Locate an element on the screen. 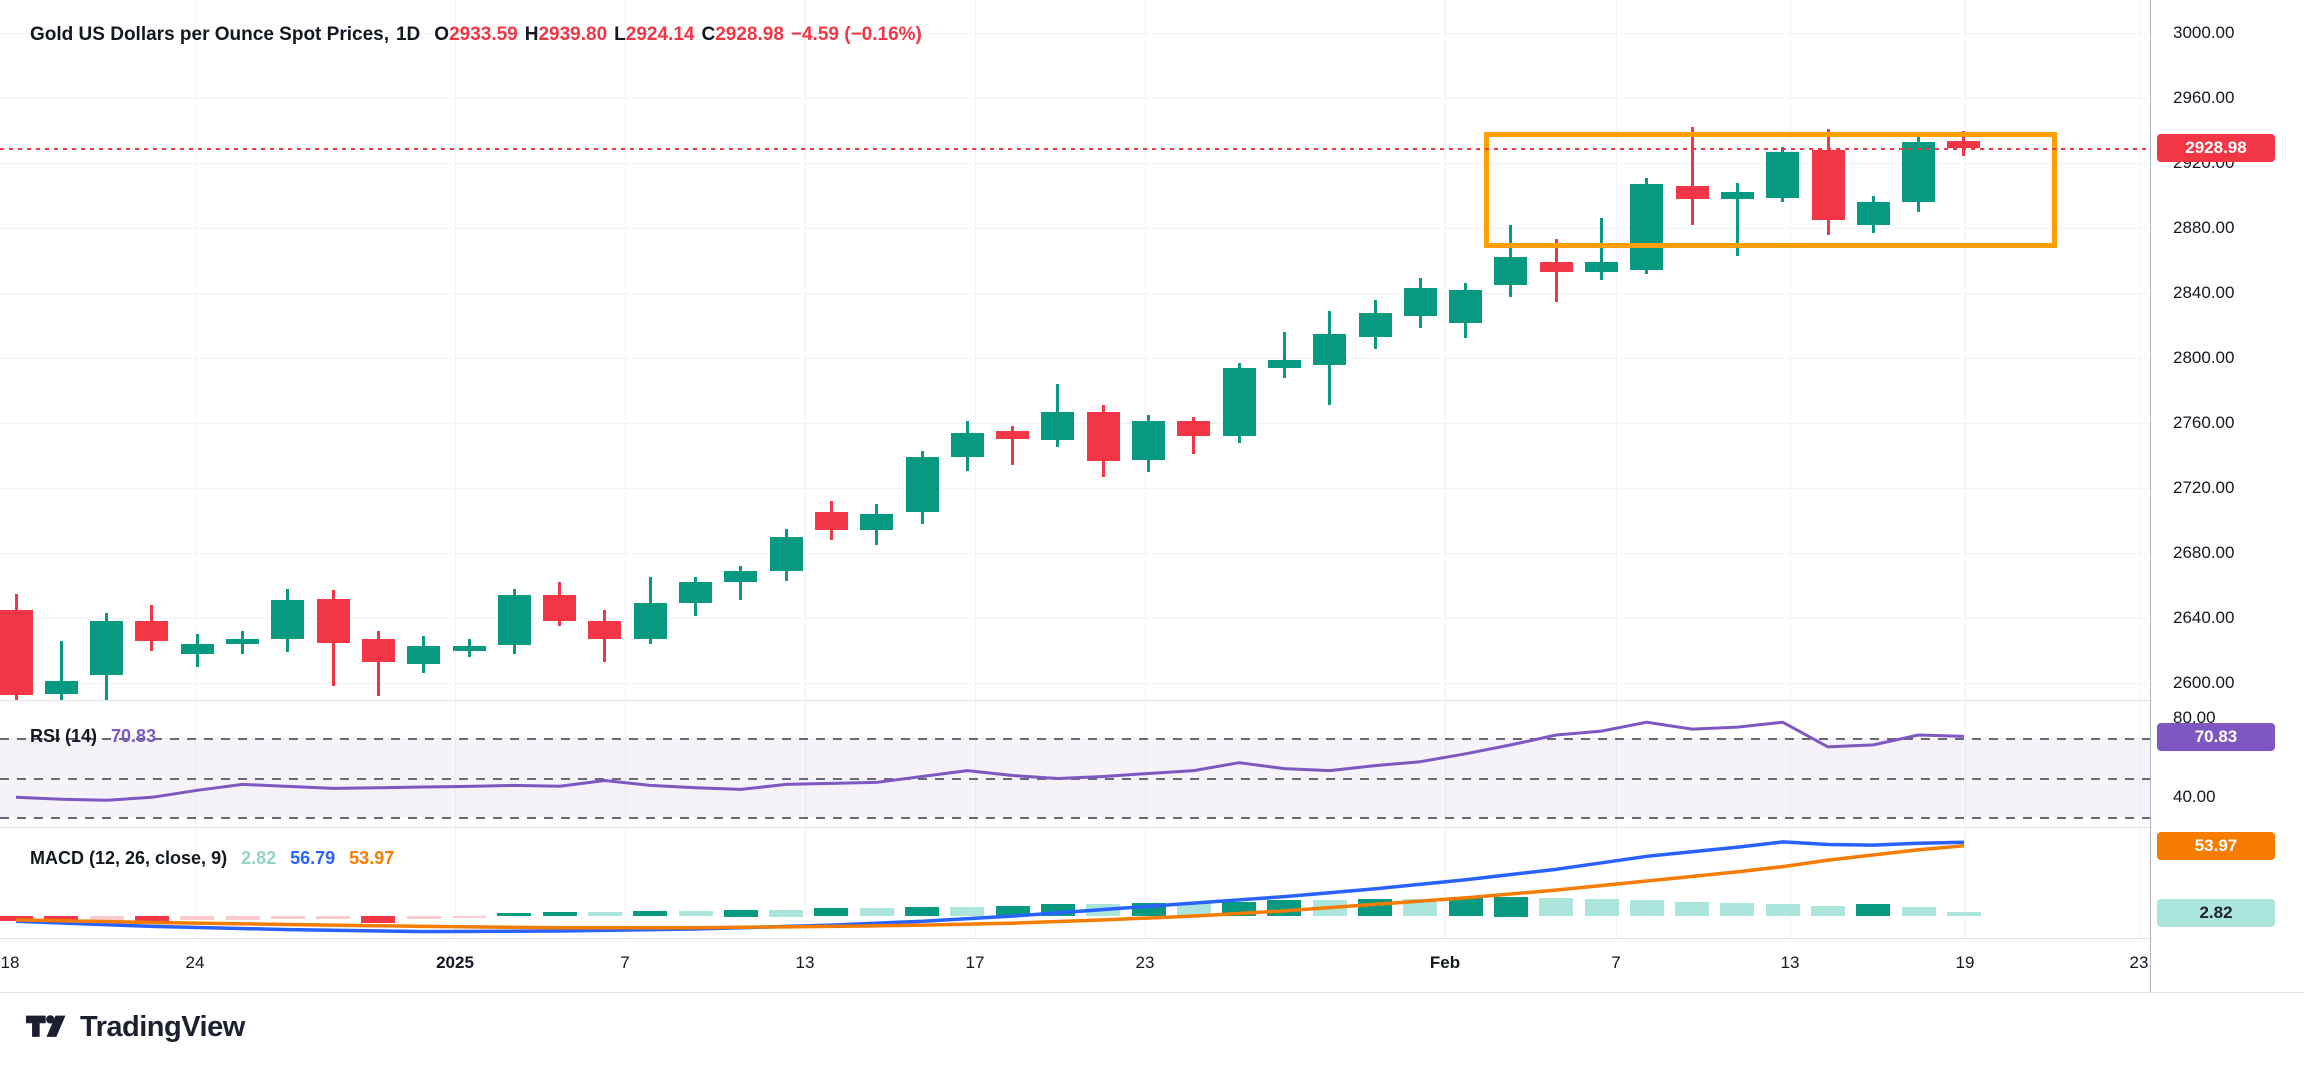  price-tick-label: 2680.00 is located at coordinates (2204, 552).